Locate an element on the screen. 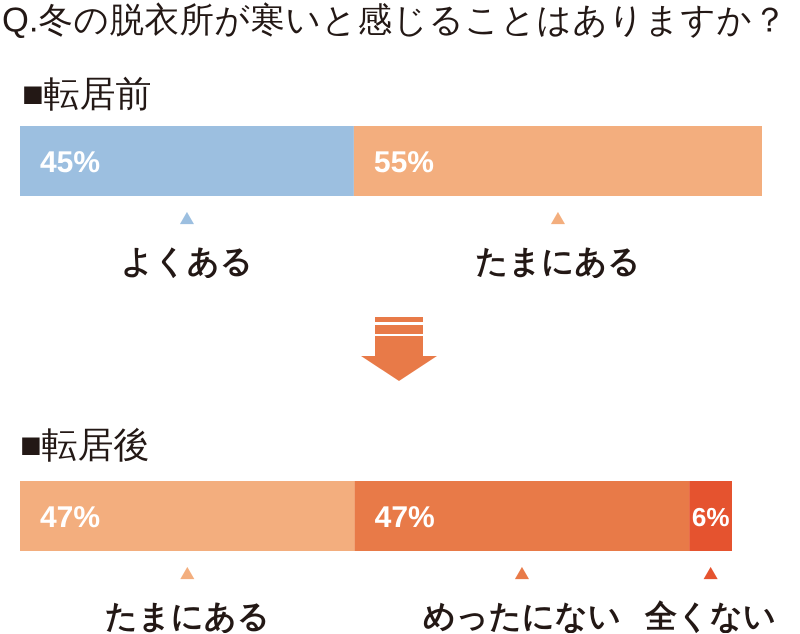 The width and height of the screenshot is (800, 634). legend-label: めったにない is located at coordinates (521, 616).